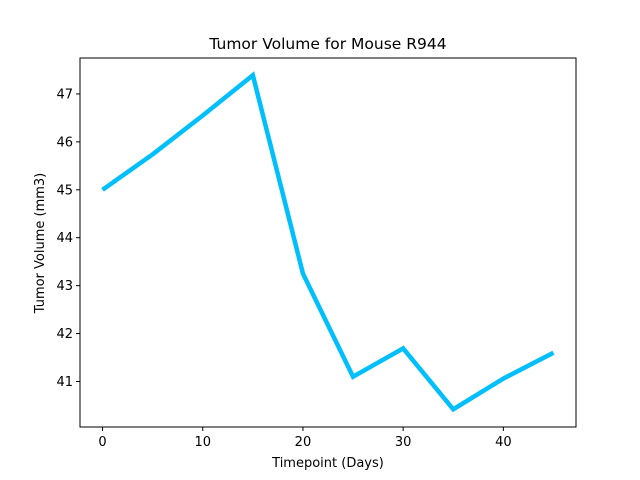 The height and width of the screenshot is (480, 640). I want to click on chart-title: Tumor Volume for Mouse R944, so click(327, 44).